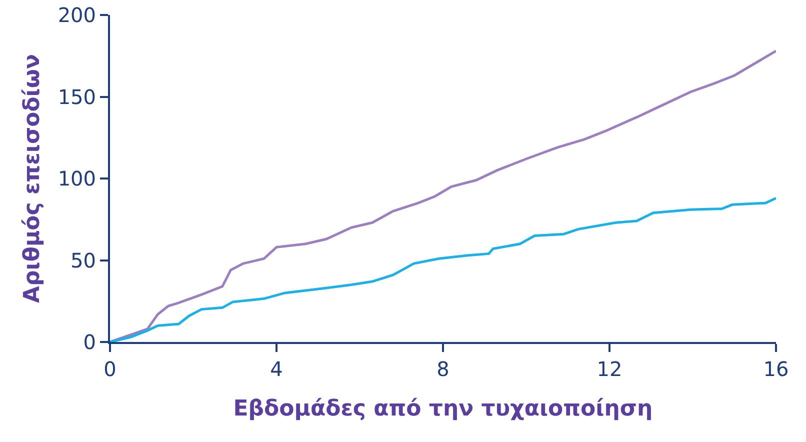  Describe the element at coordinates (77, 96) in the screenshot. I see `y-tick-label: 150` at that location.